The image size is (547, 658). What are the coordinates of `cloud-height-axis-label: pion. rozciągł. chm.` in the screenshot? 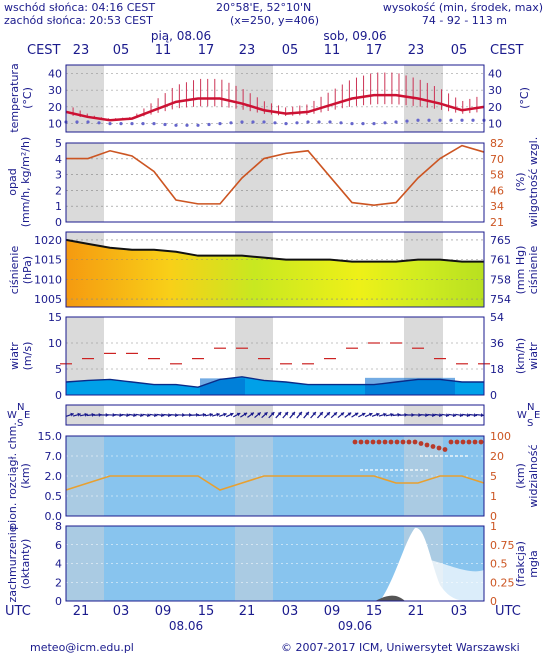 It's located at (12, 476).